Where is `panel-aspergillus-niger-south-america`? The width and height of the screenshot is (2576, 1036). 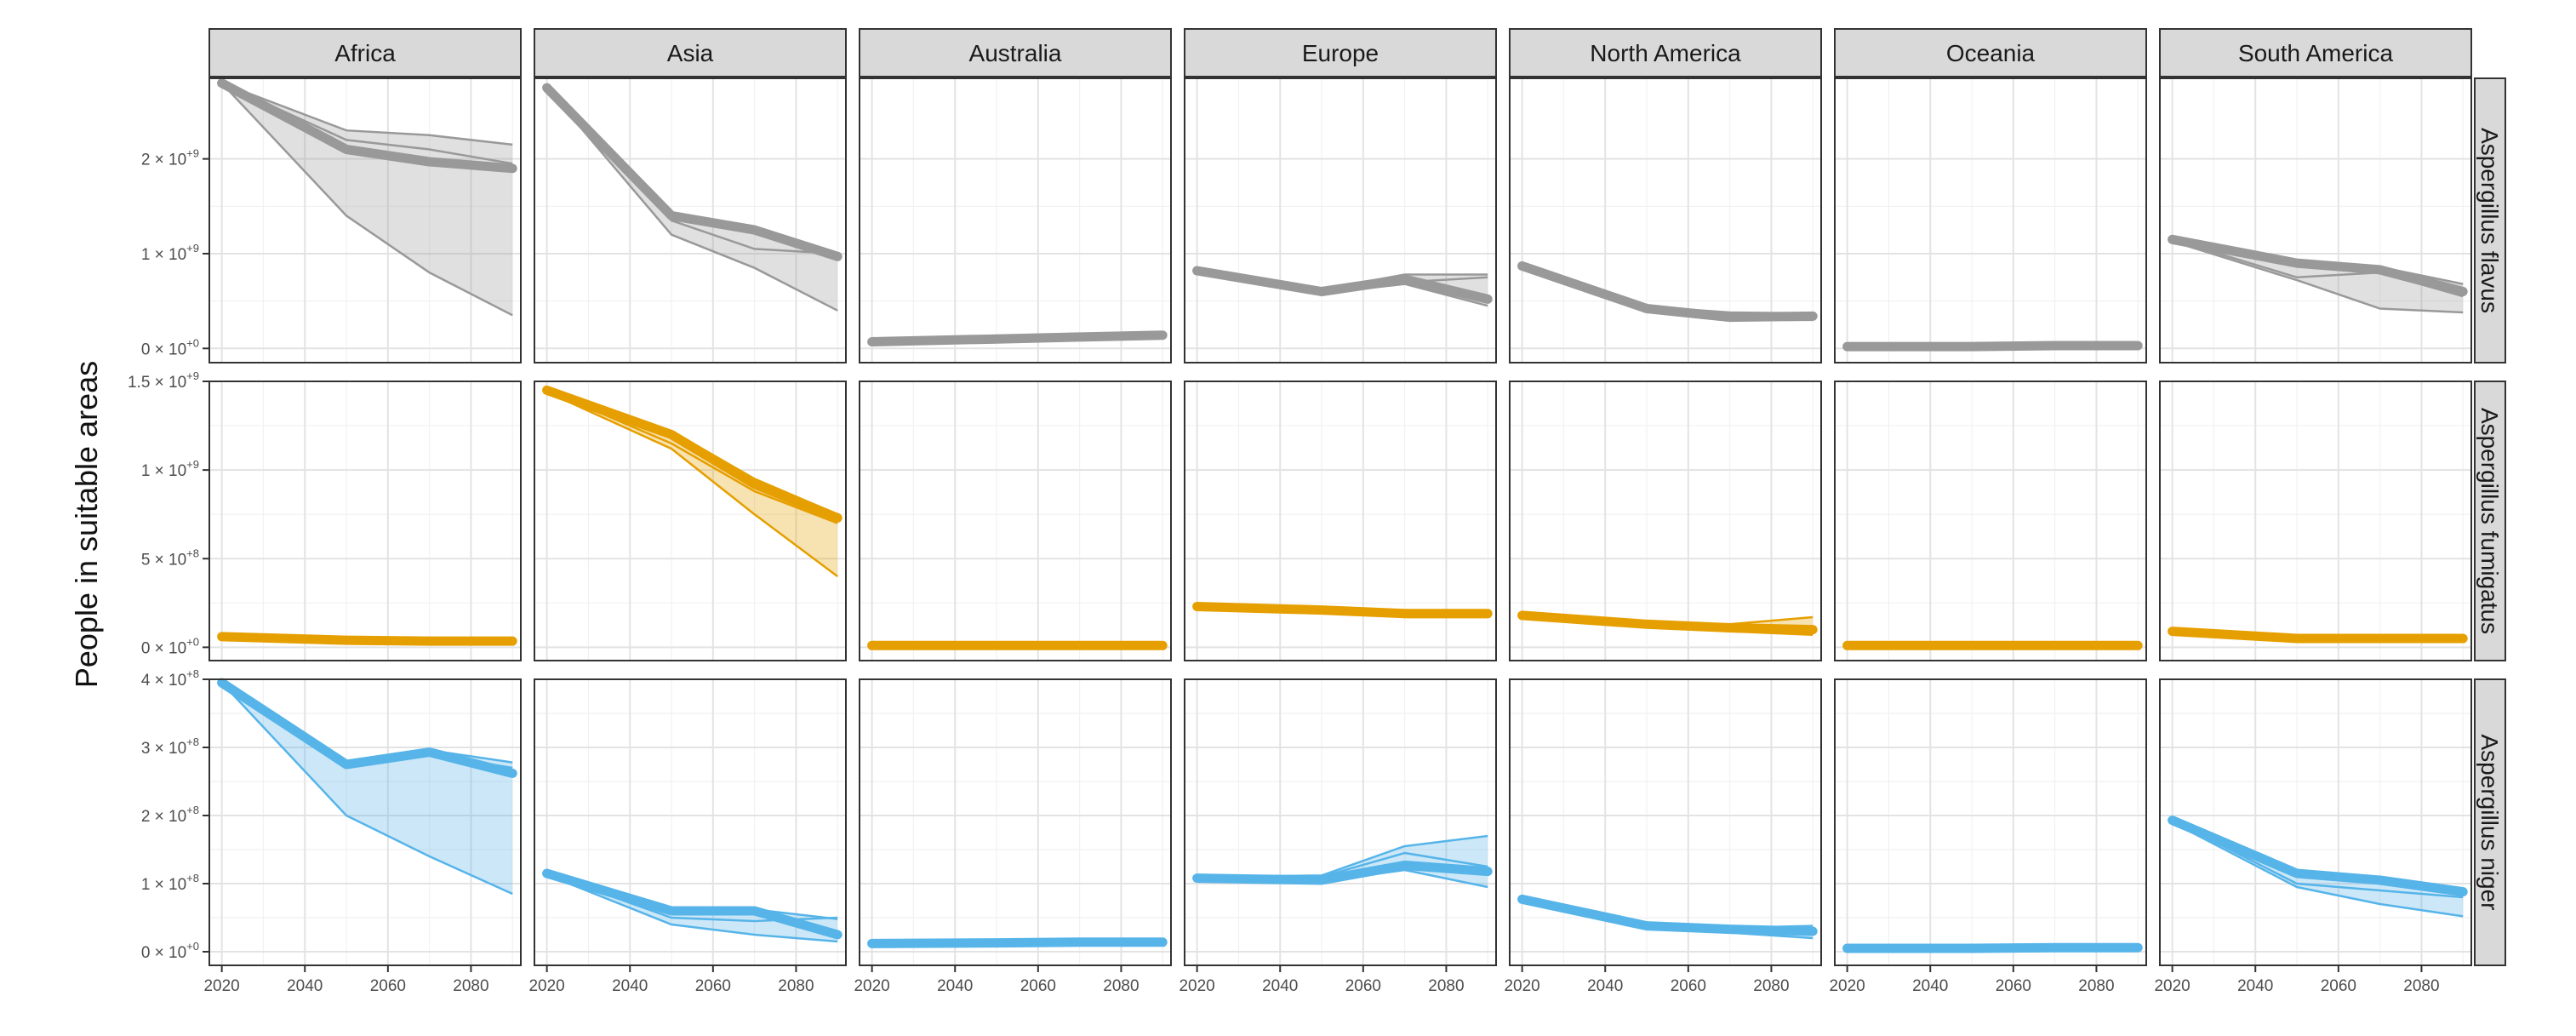
panel-aspergillus-niger-south-america is located at coordinates (2315, 822).